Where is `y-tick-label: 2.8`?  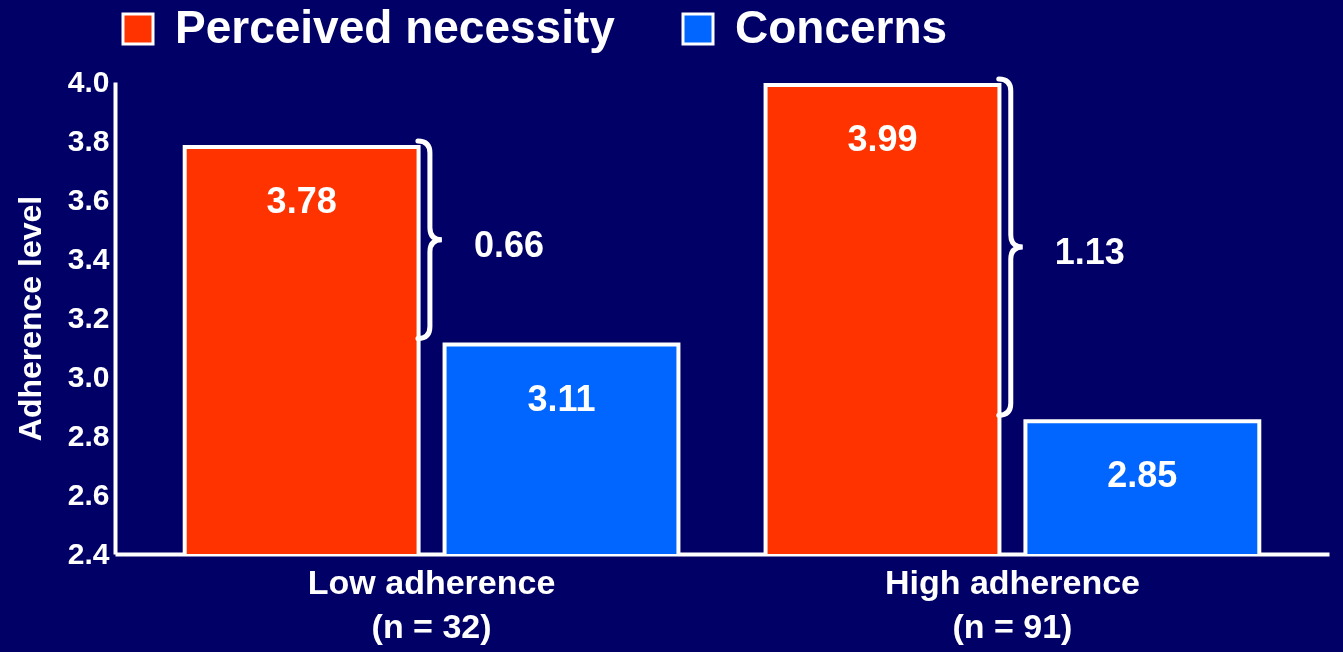
y-tick-label: 2.8 is located at coordinates (88, 435).